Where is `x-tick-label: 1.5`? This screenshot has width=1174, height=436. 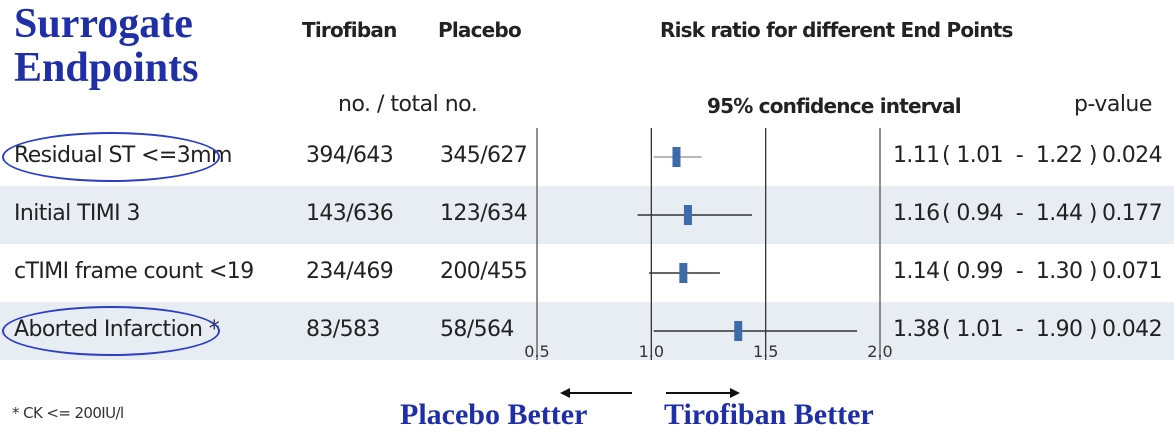 x-tick-label: 1.5 is located at coordinates (765, 351).